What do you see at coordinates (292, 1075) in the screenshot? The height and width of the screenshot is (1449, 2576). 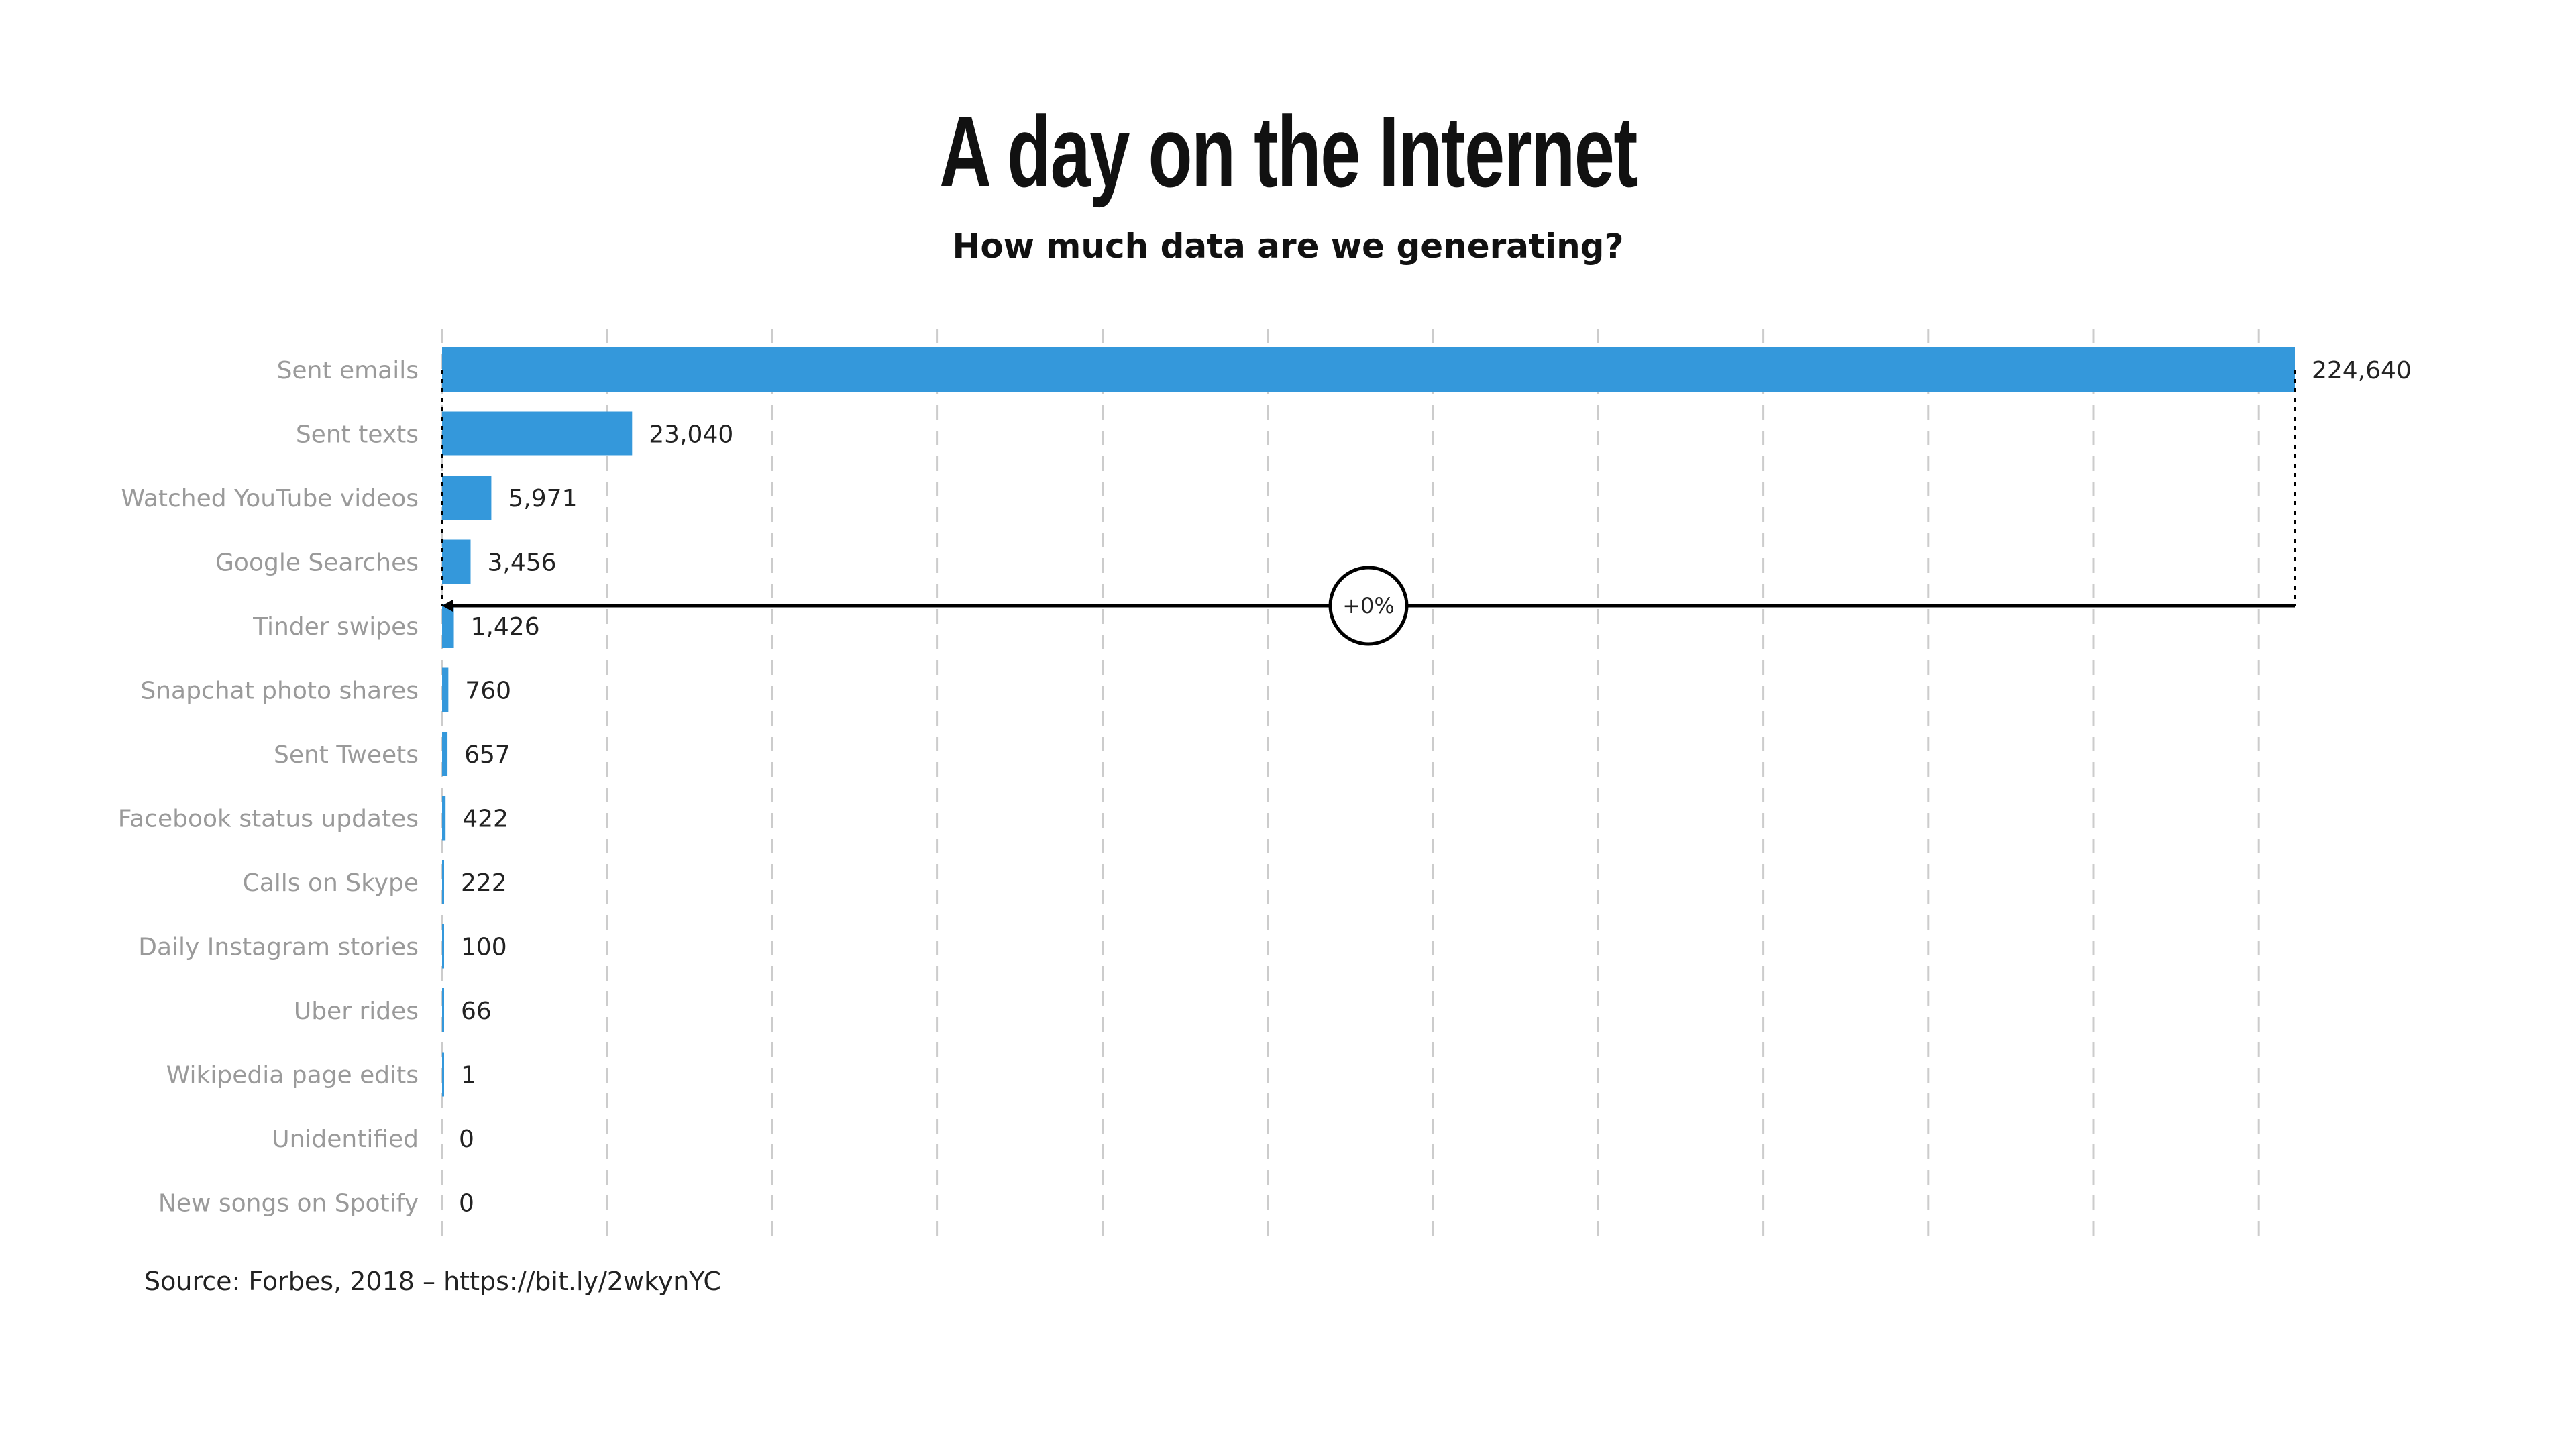 I see `category-label: Wikipedia page edits` at bounding box center [292, 1075].